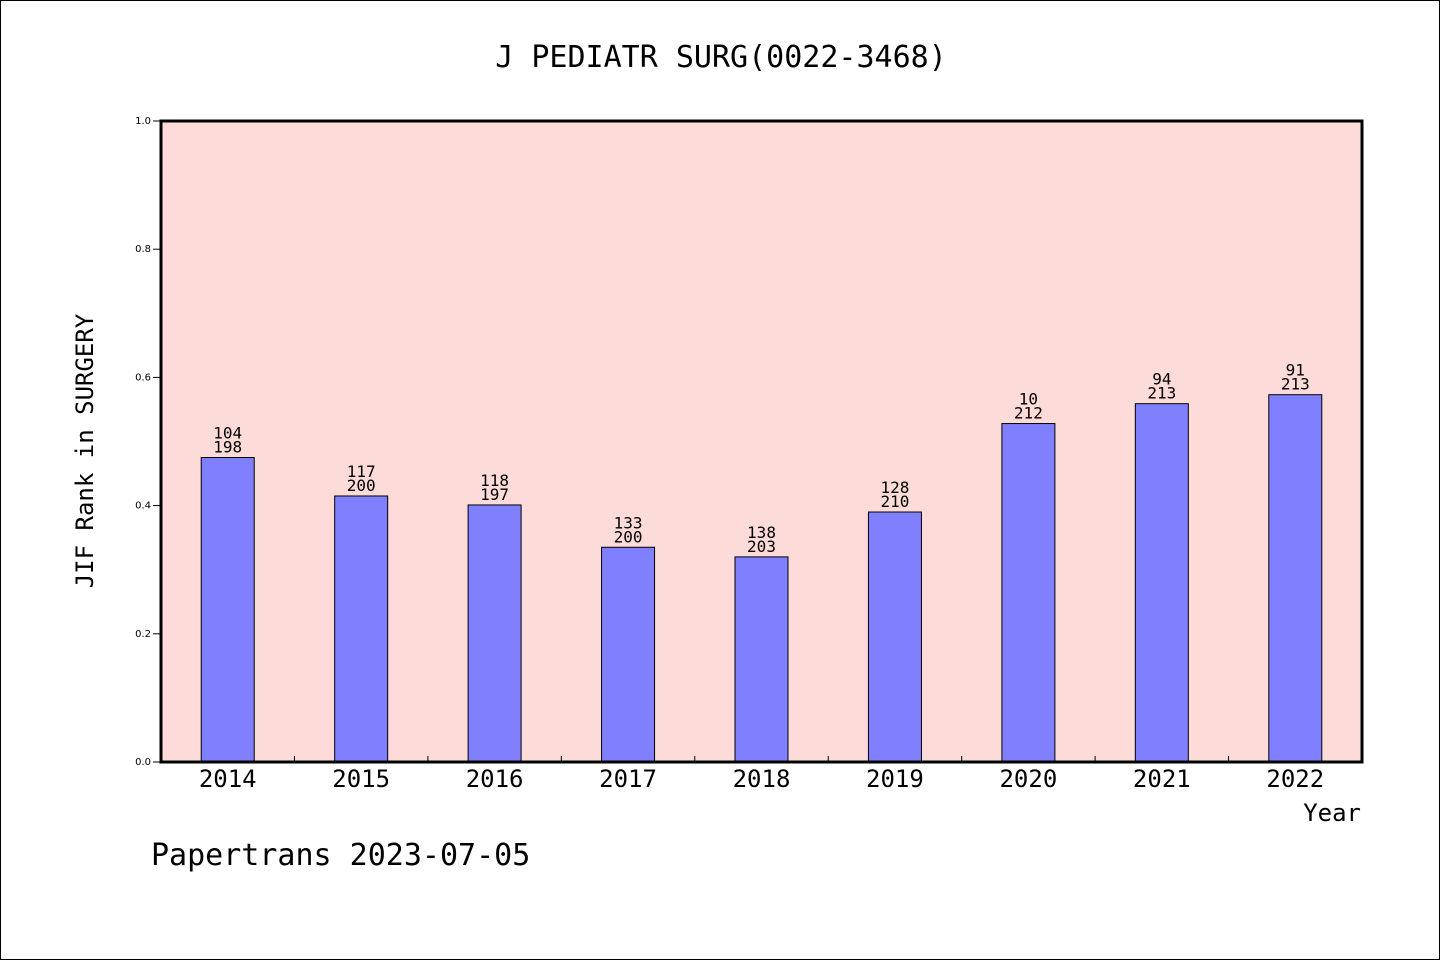  What do you see at coordinates (1028, 779) in the screenshot?
I see `x-tick-2020: 2020` at bounding box center [1028, 779].